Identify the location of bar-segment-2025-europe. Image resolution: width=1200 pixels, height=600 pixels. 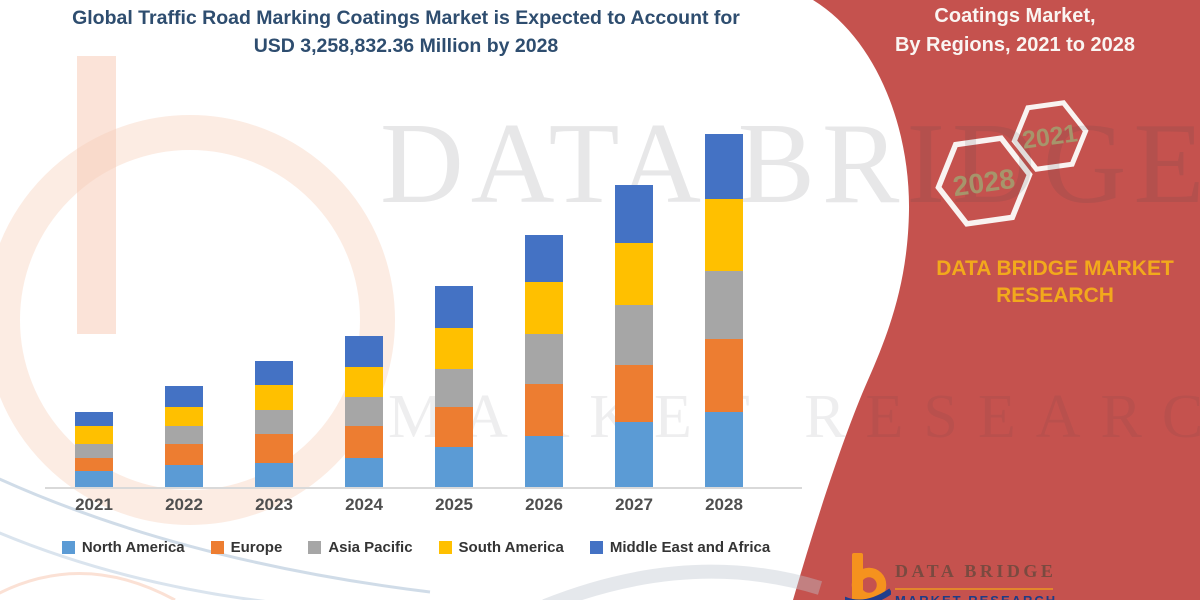
(454, 427).